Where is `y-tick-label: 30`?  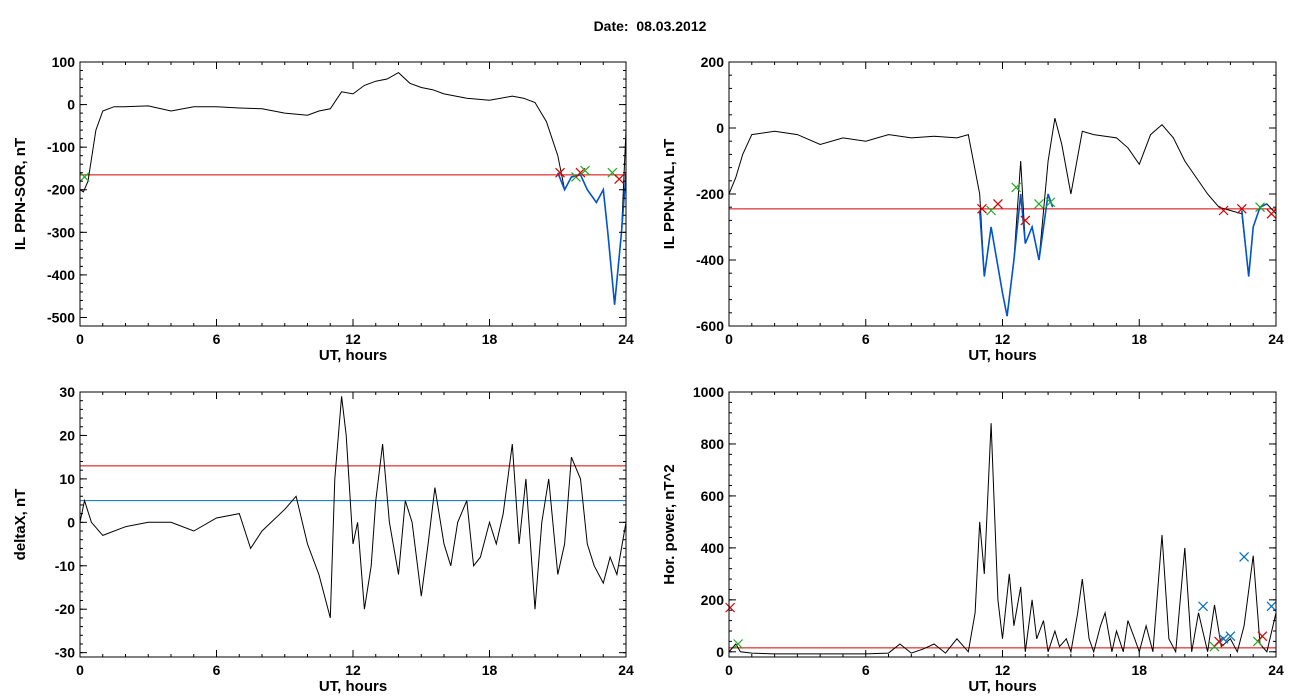 y-tick-label: 30 is located at coordinates (67, 392).